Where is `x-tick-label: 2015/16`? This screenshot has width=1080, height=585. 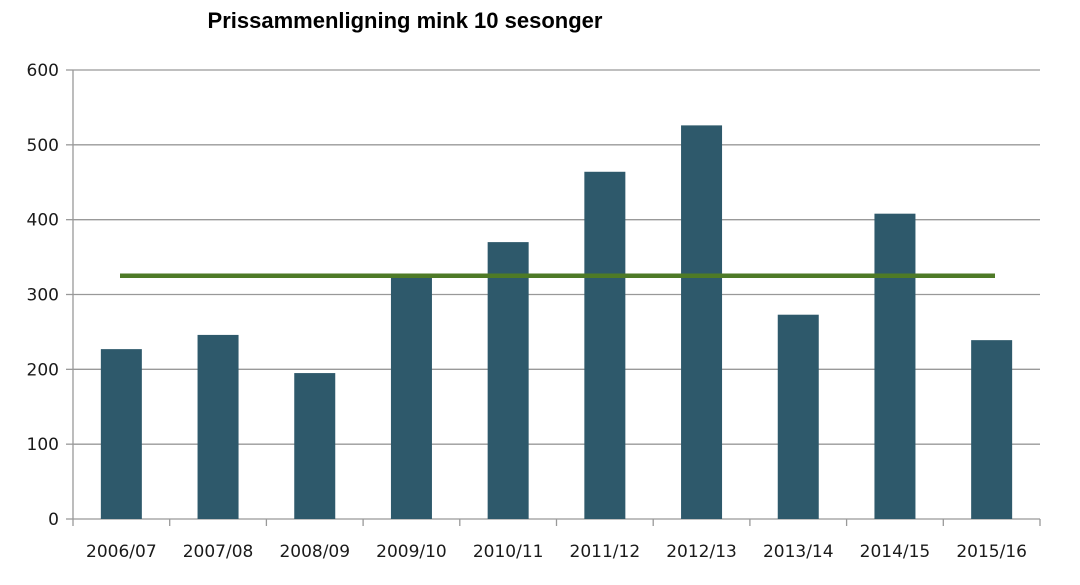
x-tick-label: 2015/16 is located at coordinates (991, 552).